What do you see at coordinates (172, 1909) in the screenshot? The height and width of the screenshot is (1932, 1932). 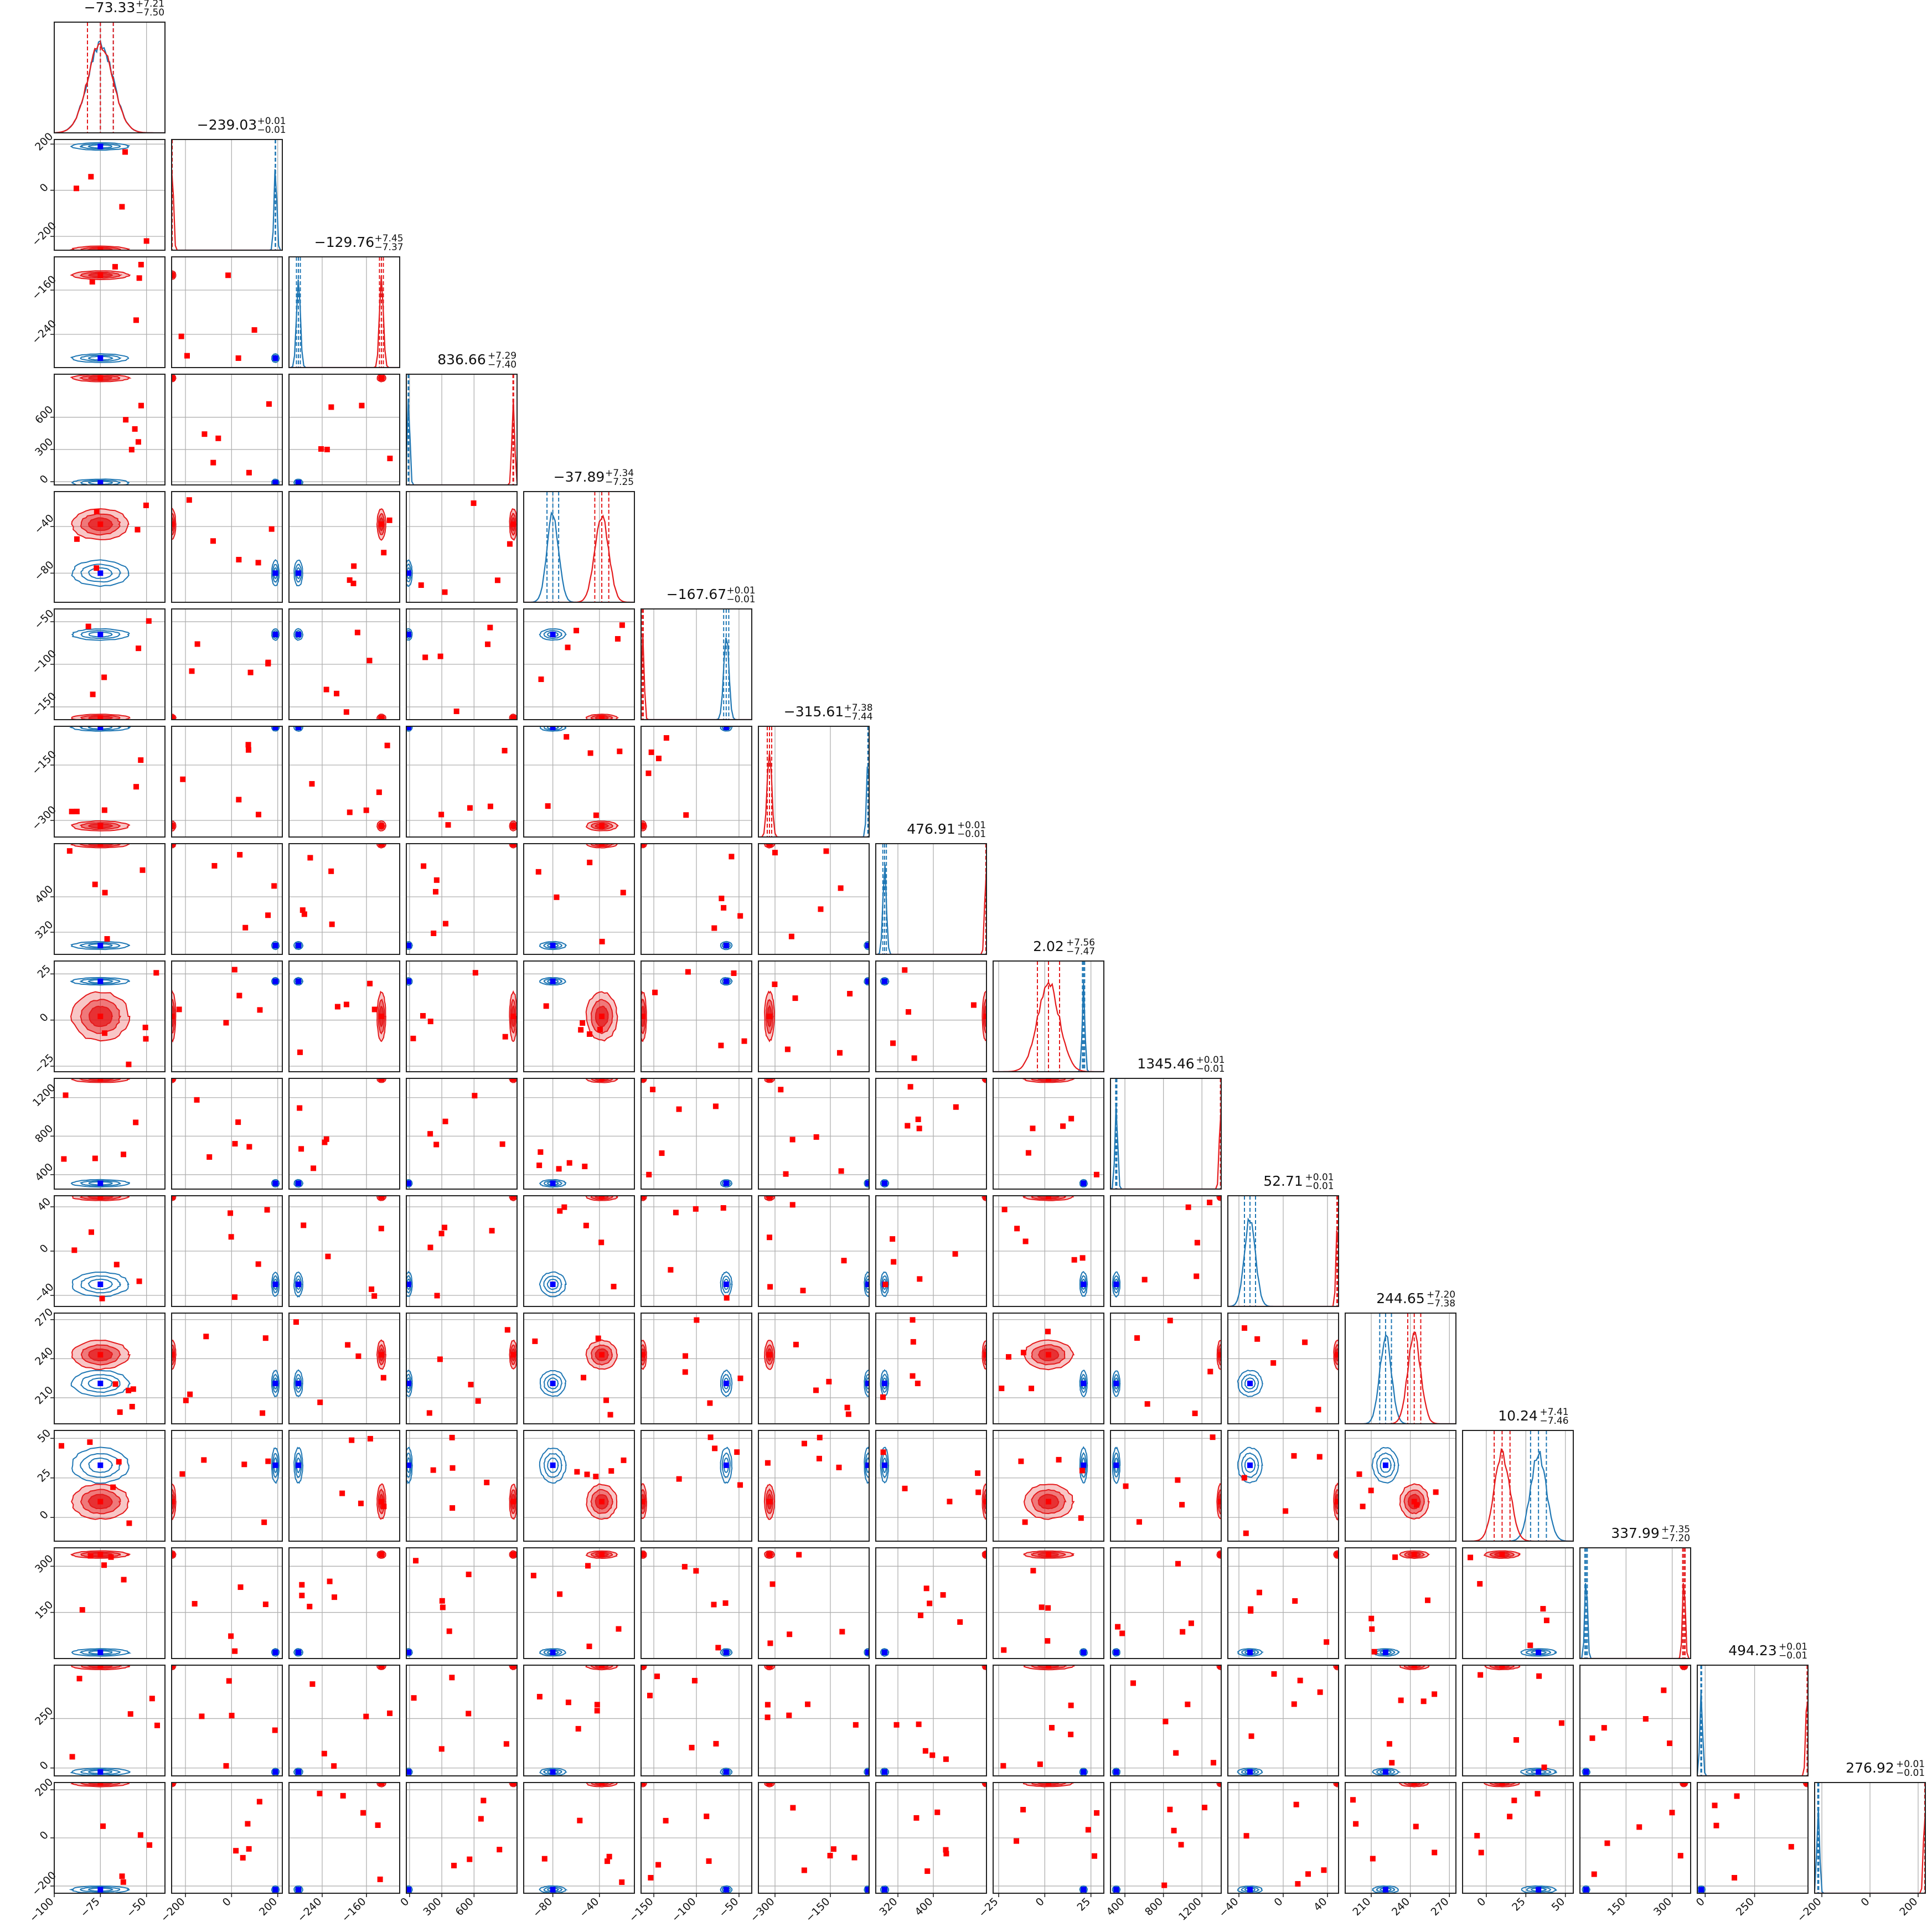 I see `x-tick-label: −200` at bounding box center [172, 1909].